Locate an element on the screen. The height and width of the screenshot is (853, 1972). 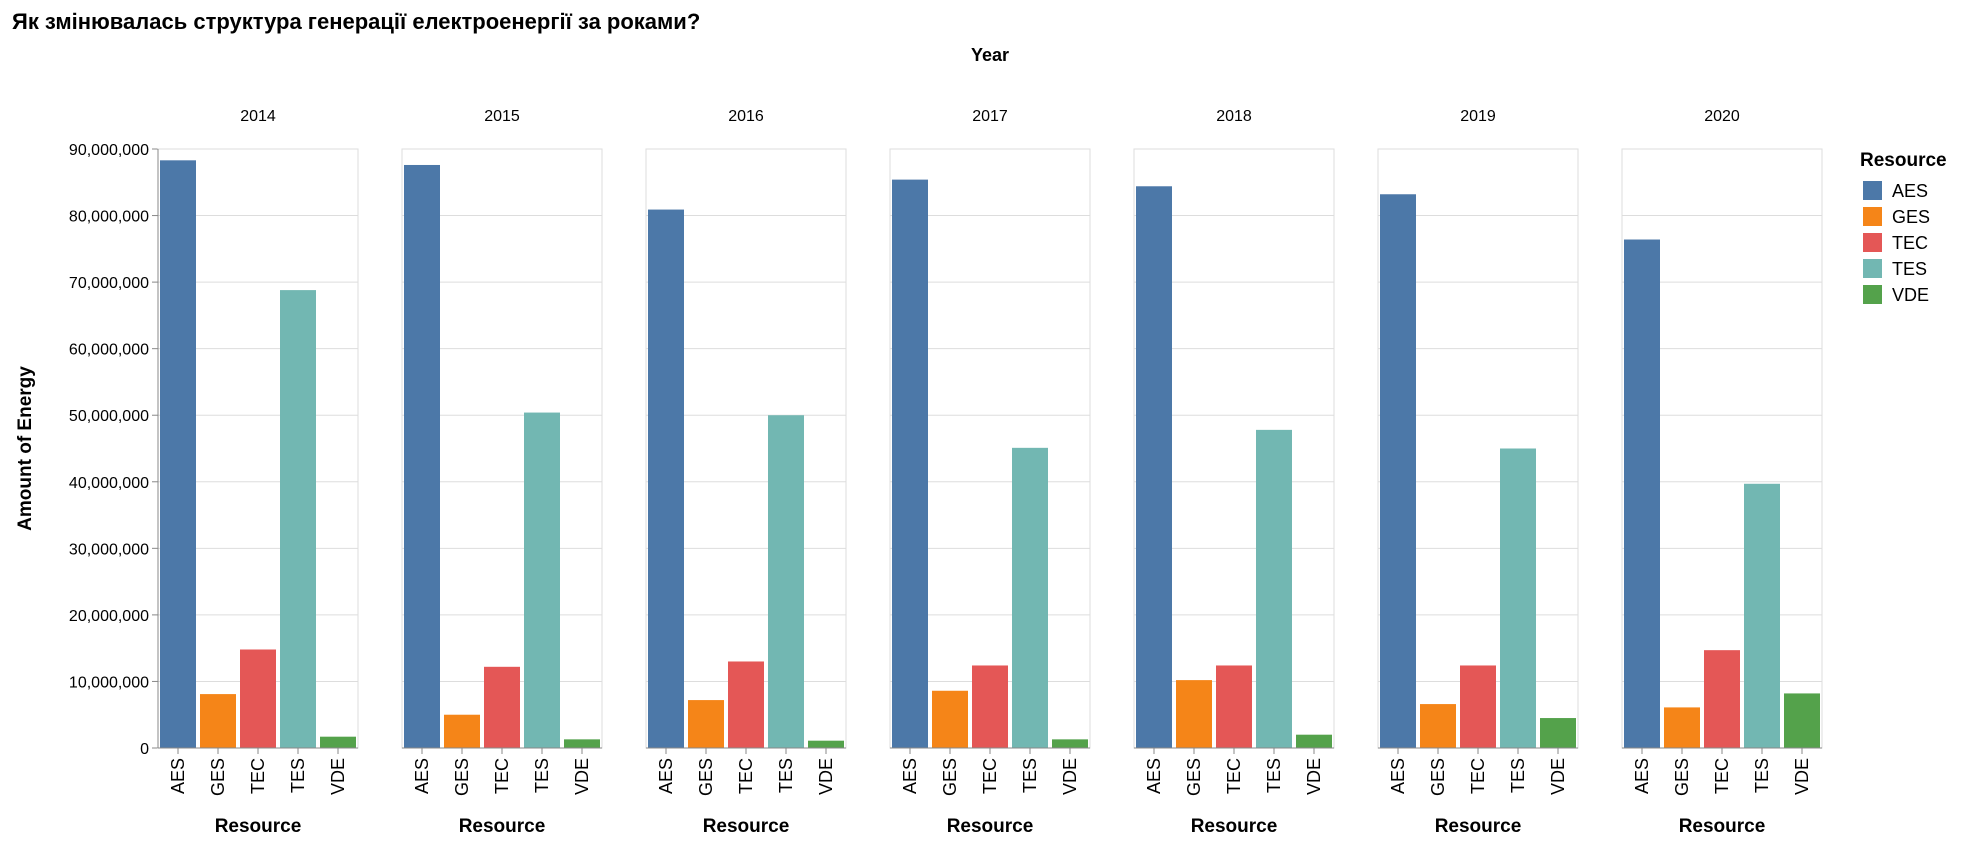
bar-2017-TES is located at coordinates (1030, 597).